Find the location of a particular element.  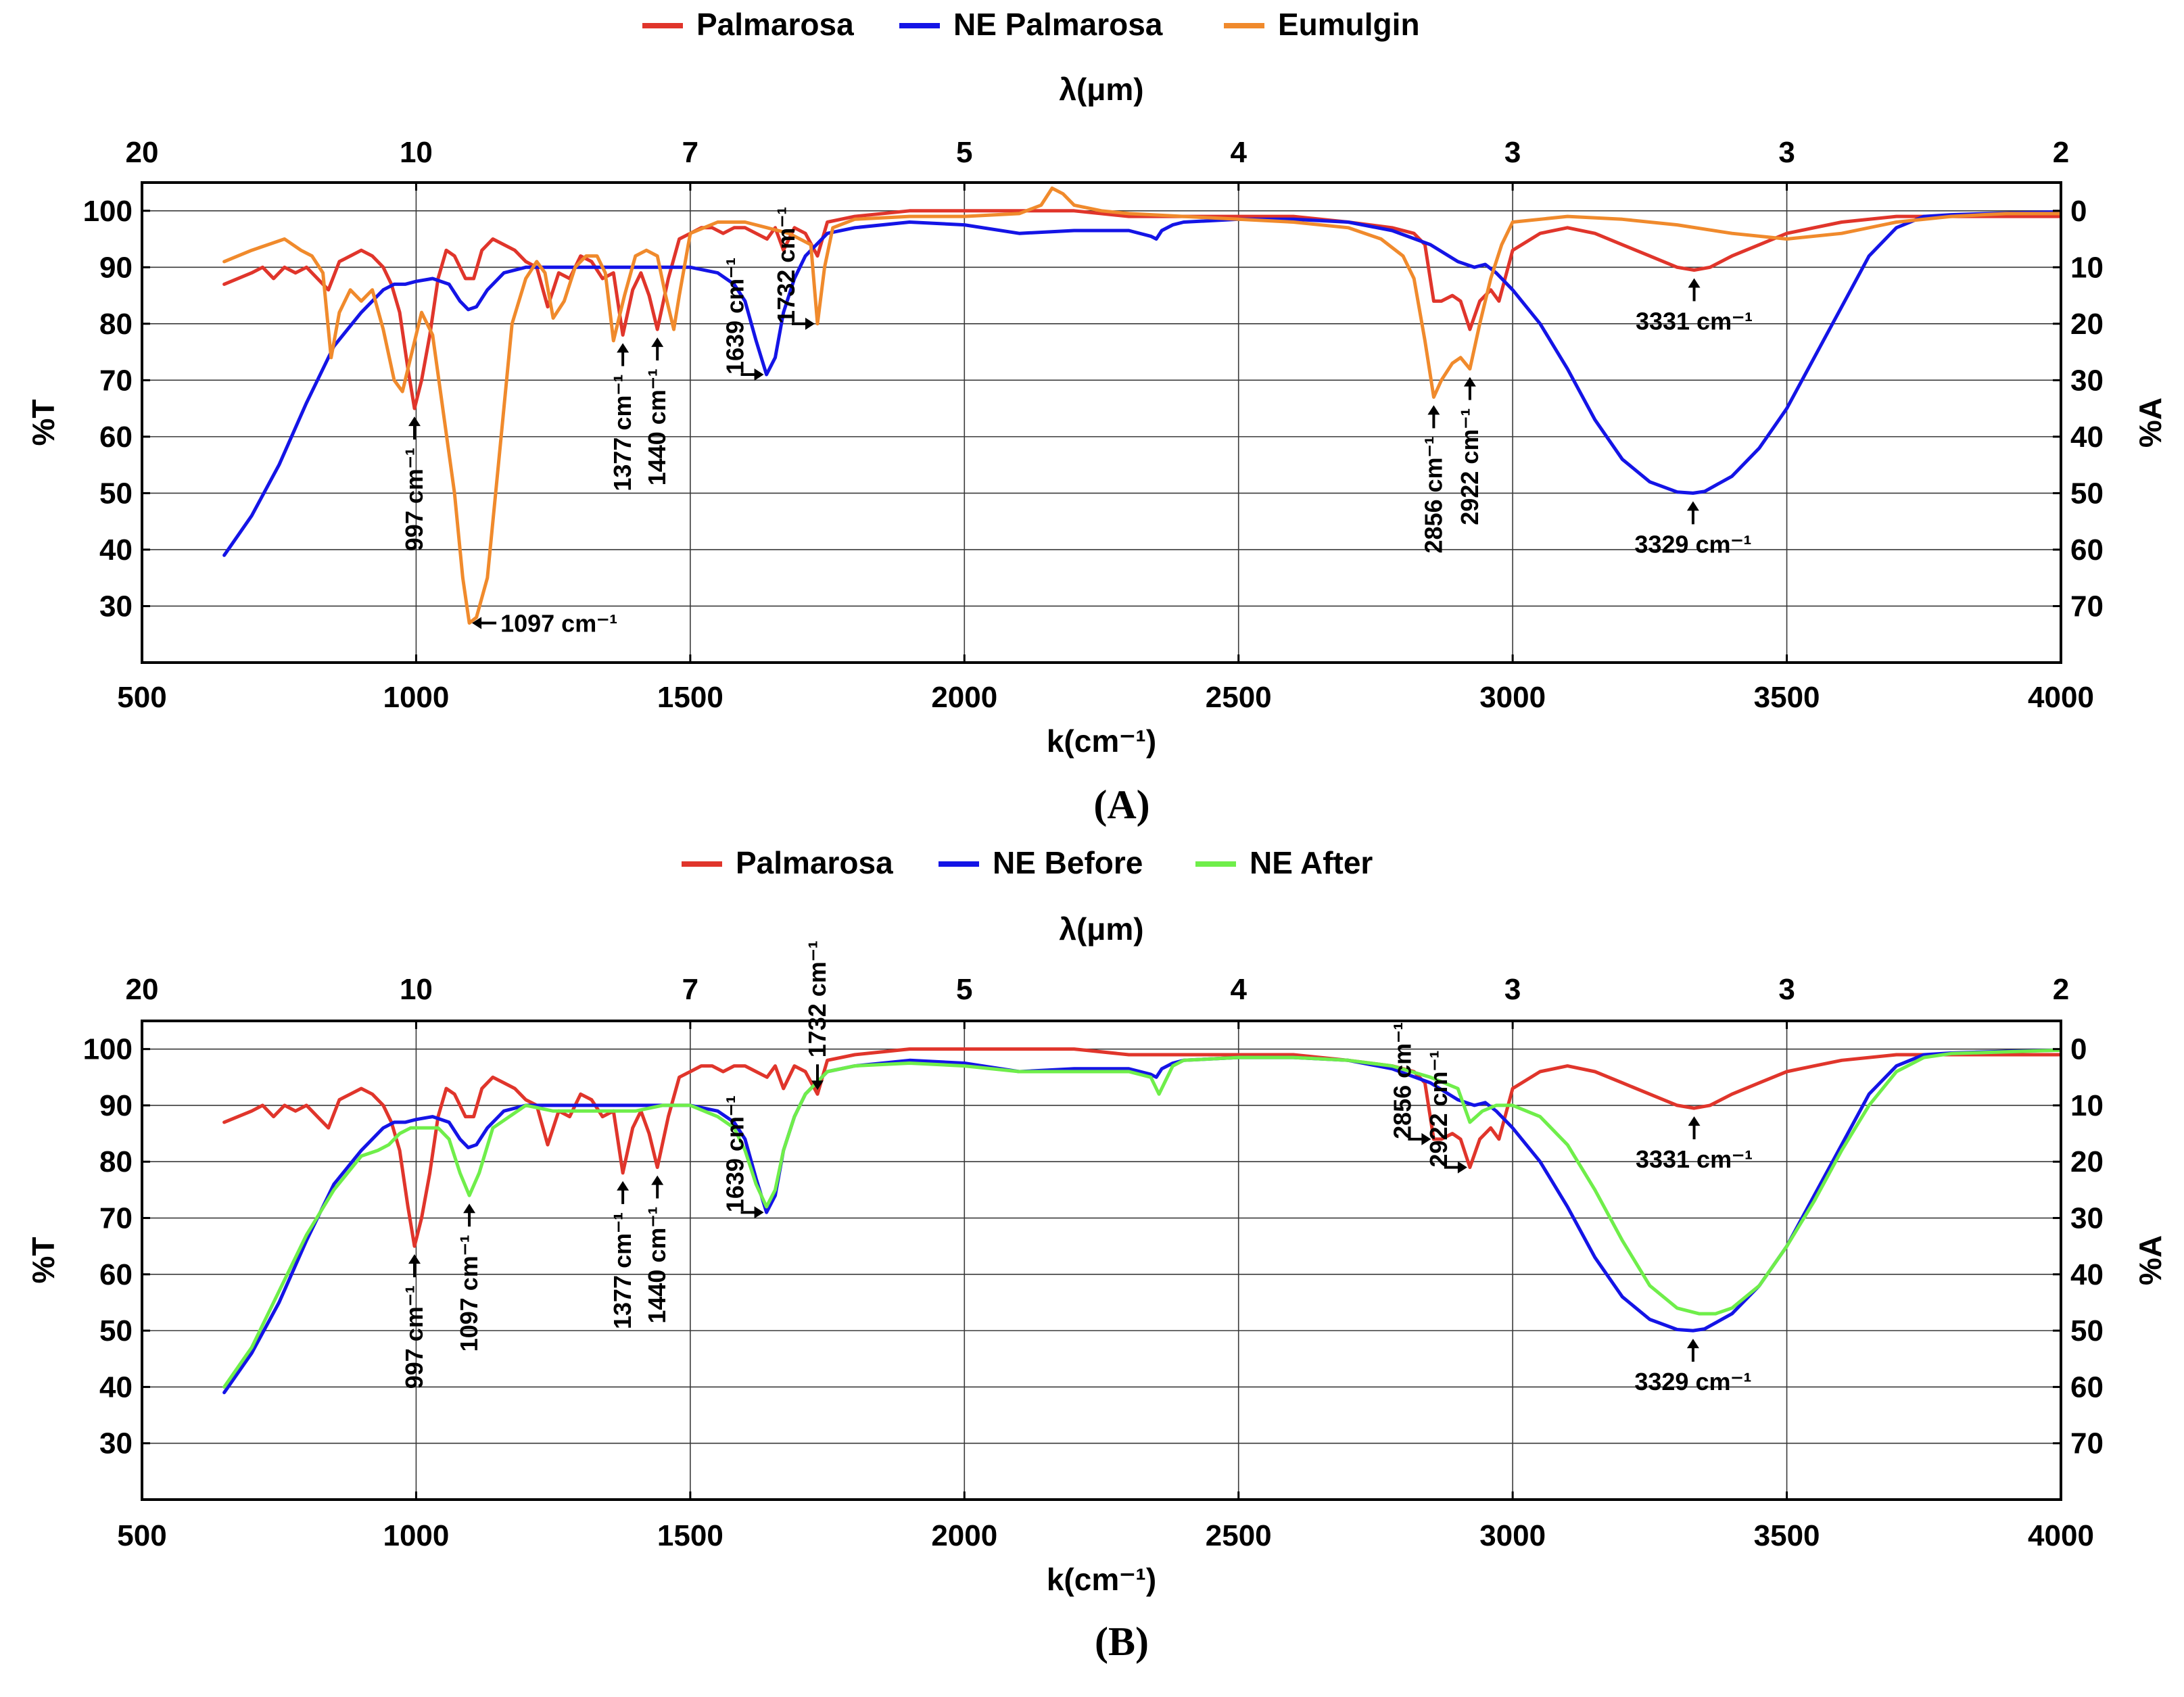

x-tick-label: 1000 is located at coordinates (416, 1535).